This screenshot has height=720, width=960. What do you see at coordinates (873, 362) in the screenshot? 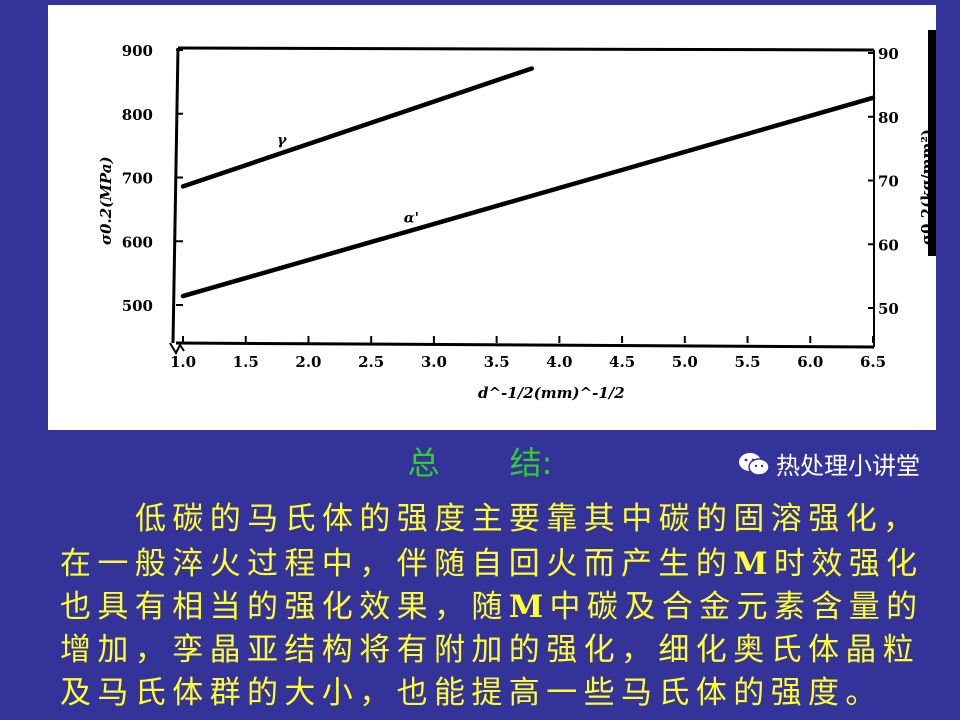
I see `x-tick-label: 6.5` at bounding box center [873, 362].